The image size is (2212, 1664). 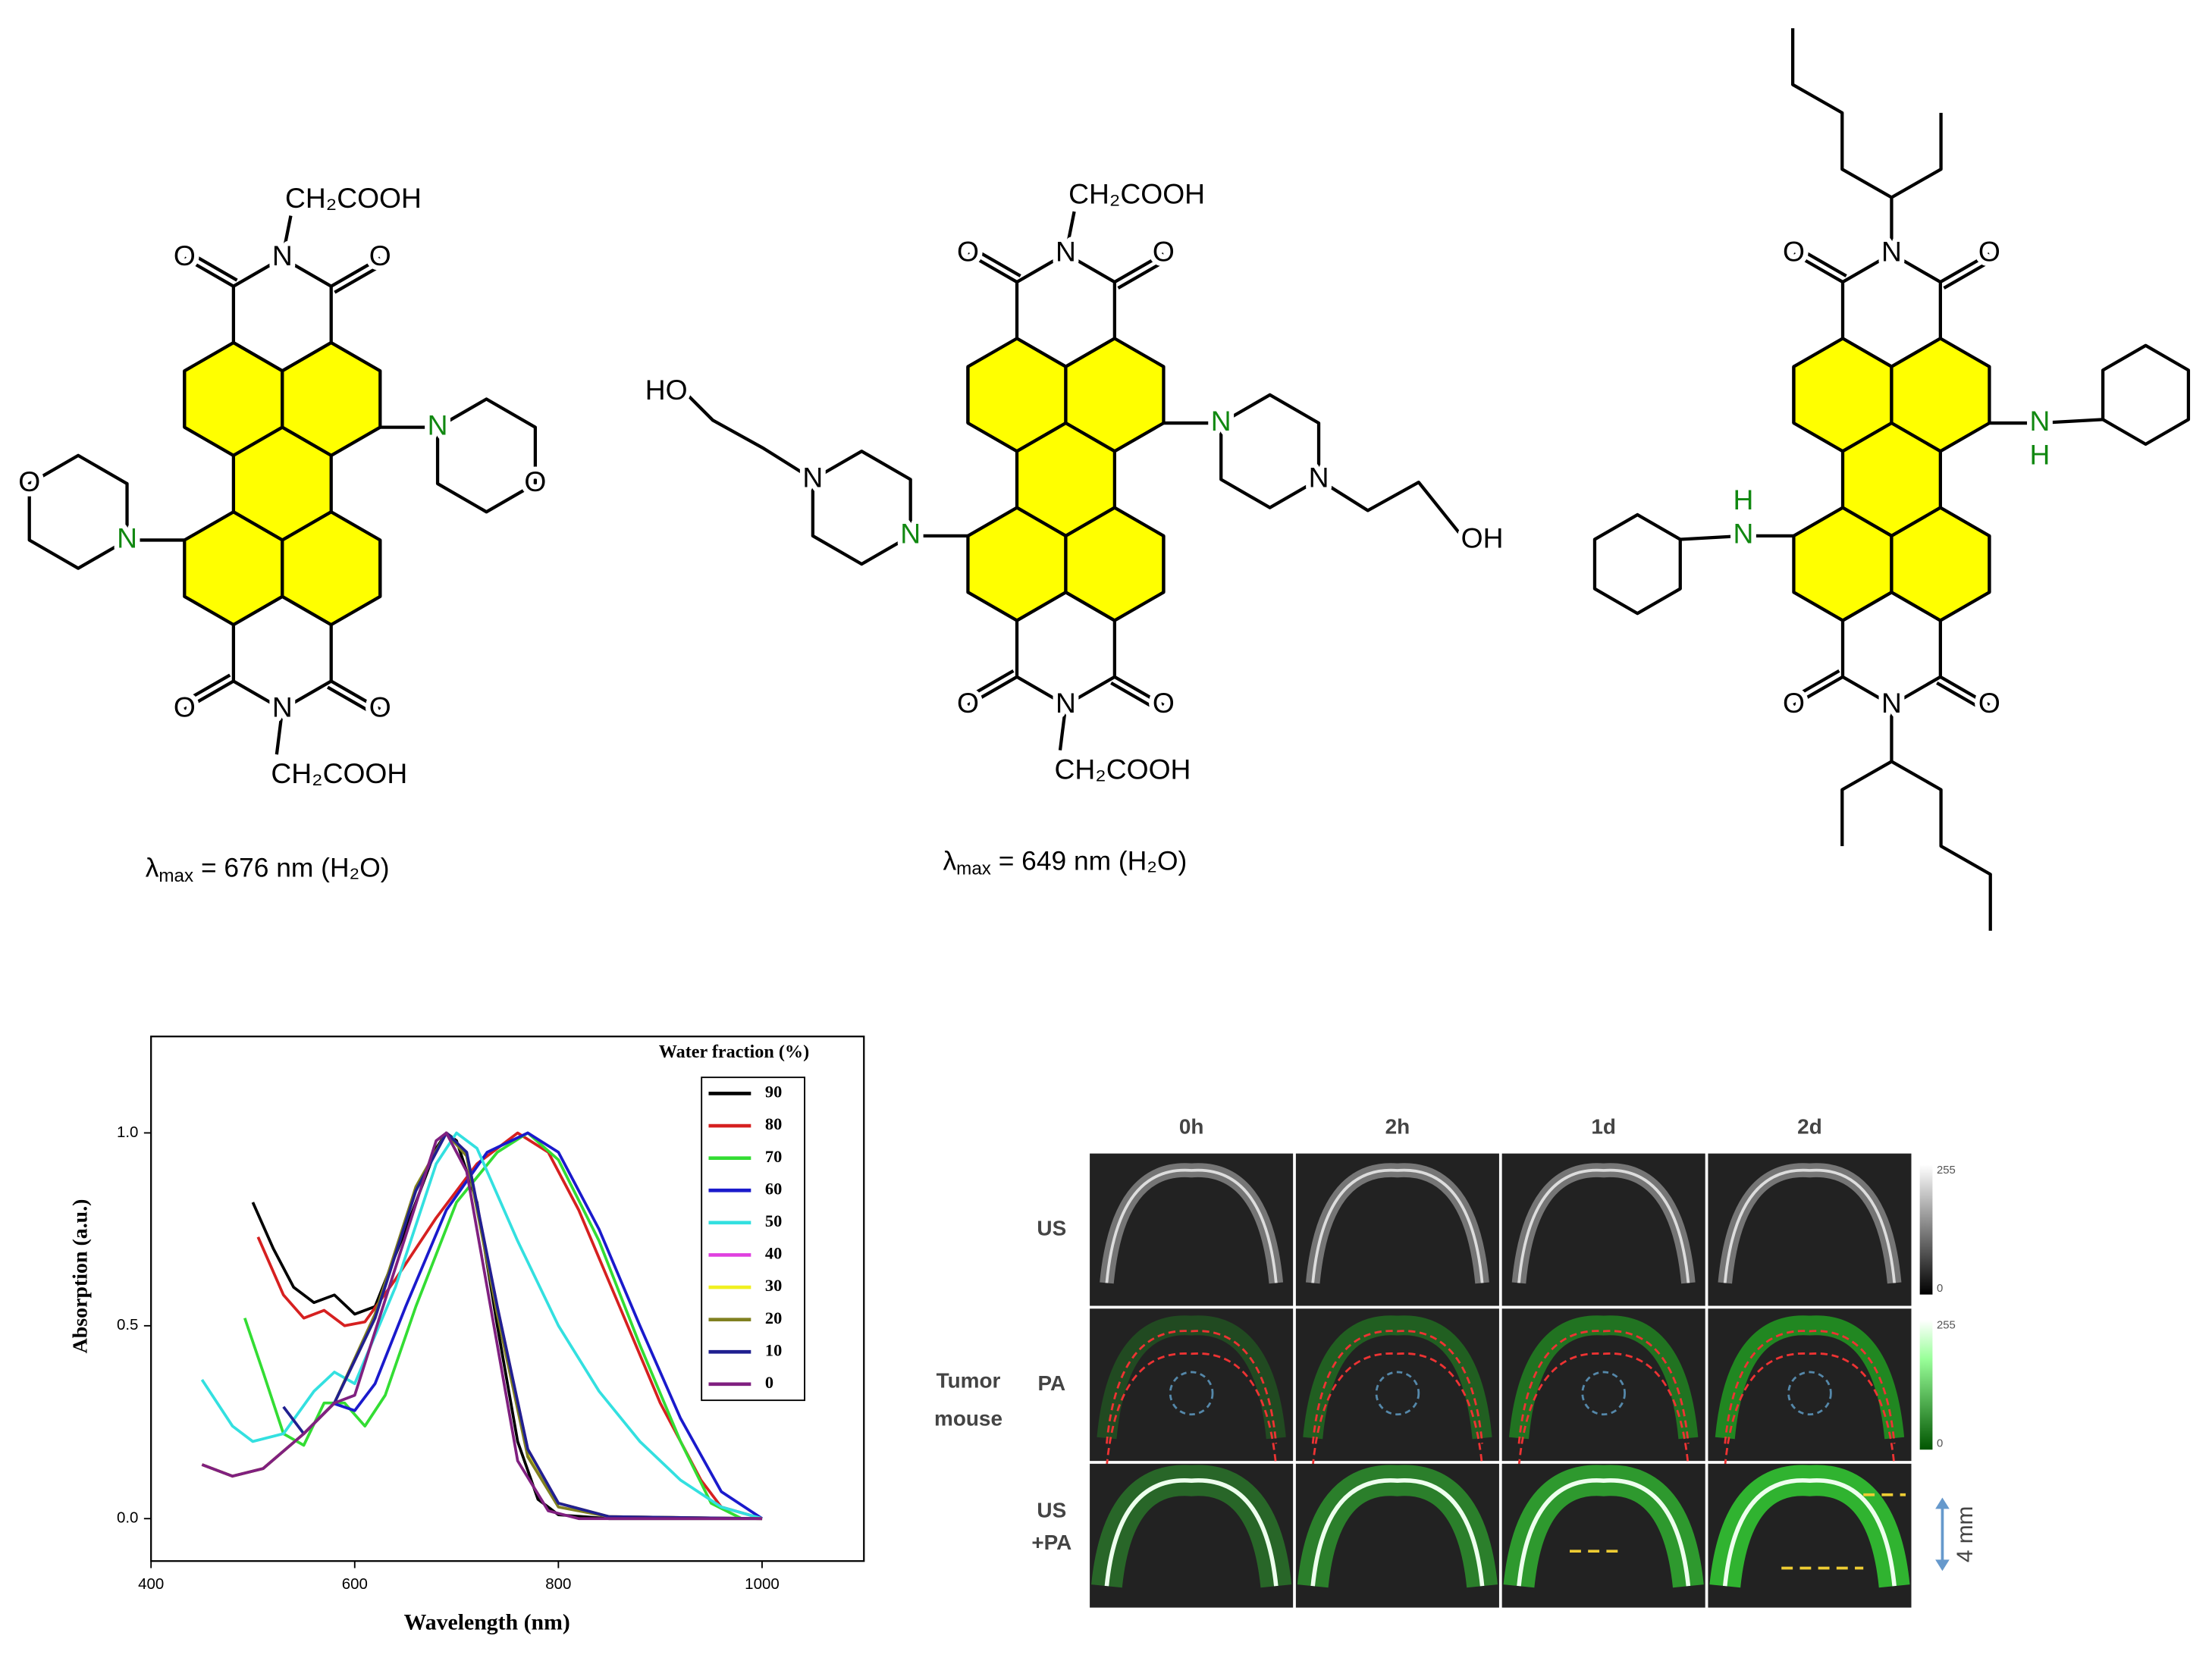 What do you see at coordinates (1942, 1503) in the screenshot?
I see `scale-arrowhead` at bounding box center [1942, 1503].